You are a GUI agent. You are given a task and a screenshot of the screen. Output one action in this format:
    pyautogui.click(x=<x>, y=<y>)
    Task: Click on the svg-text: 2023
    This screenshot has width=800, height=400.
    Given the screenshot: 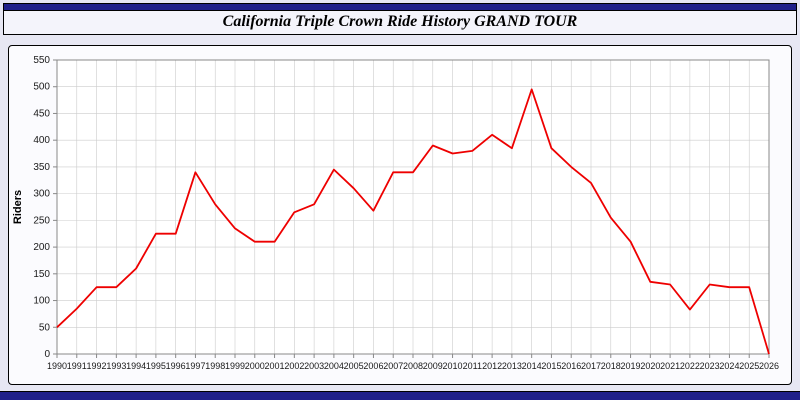 What is the action you would take?
    pyautogui.click(x=710, y=366)
    